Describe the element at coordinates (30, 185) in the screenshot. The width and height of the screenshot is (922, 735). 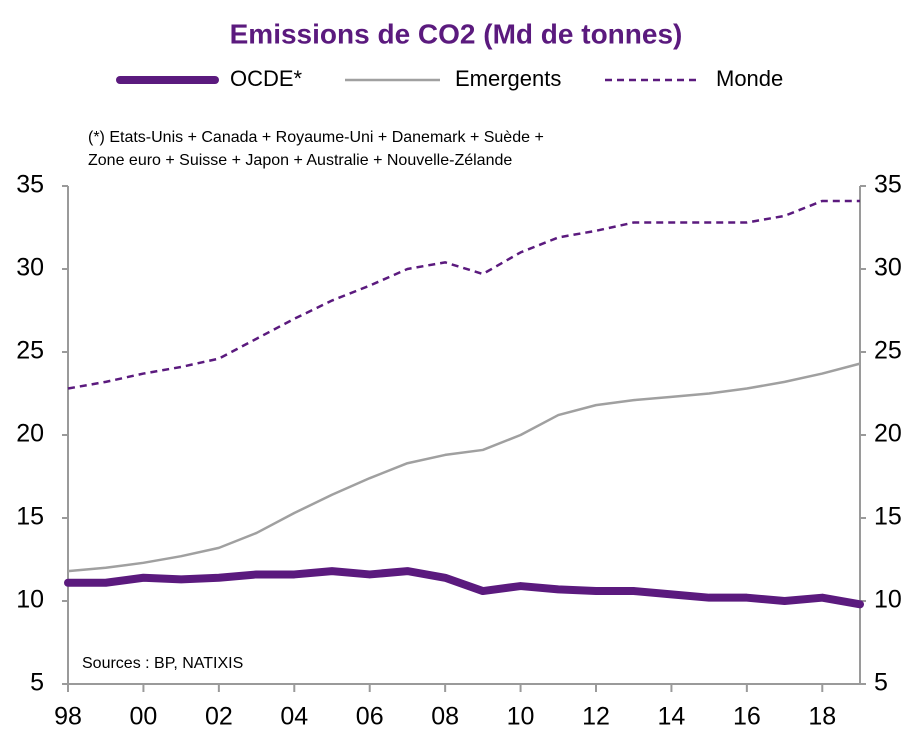
I see `y-tick-label: 35` at that location.